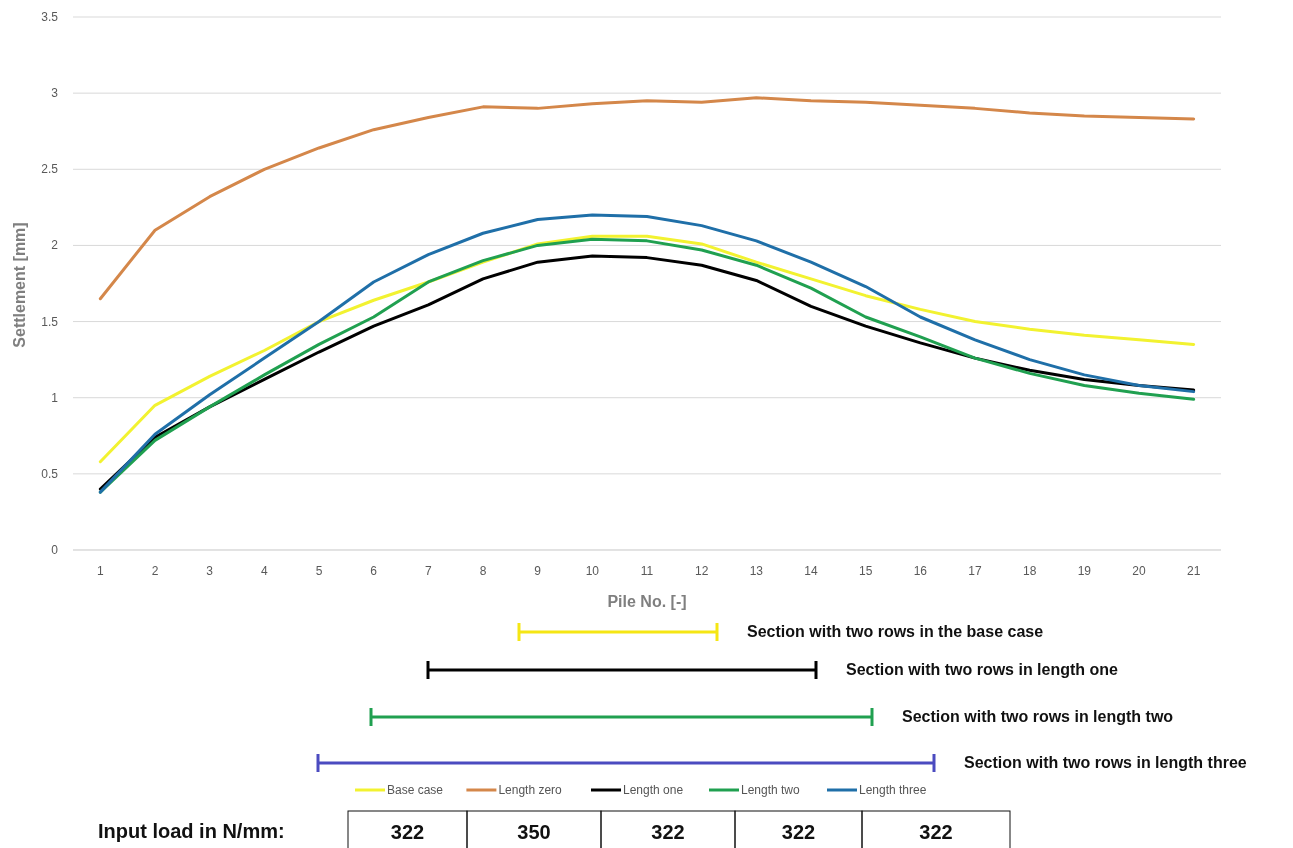 The image size is (1293, 848). I want to click on y-tick-label: 2.5, so click(50, 169).